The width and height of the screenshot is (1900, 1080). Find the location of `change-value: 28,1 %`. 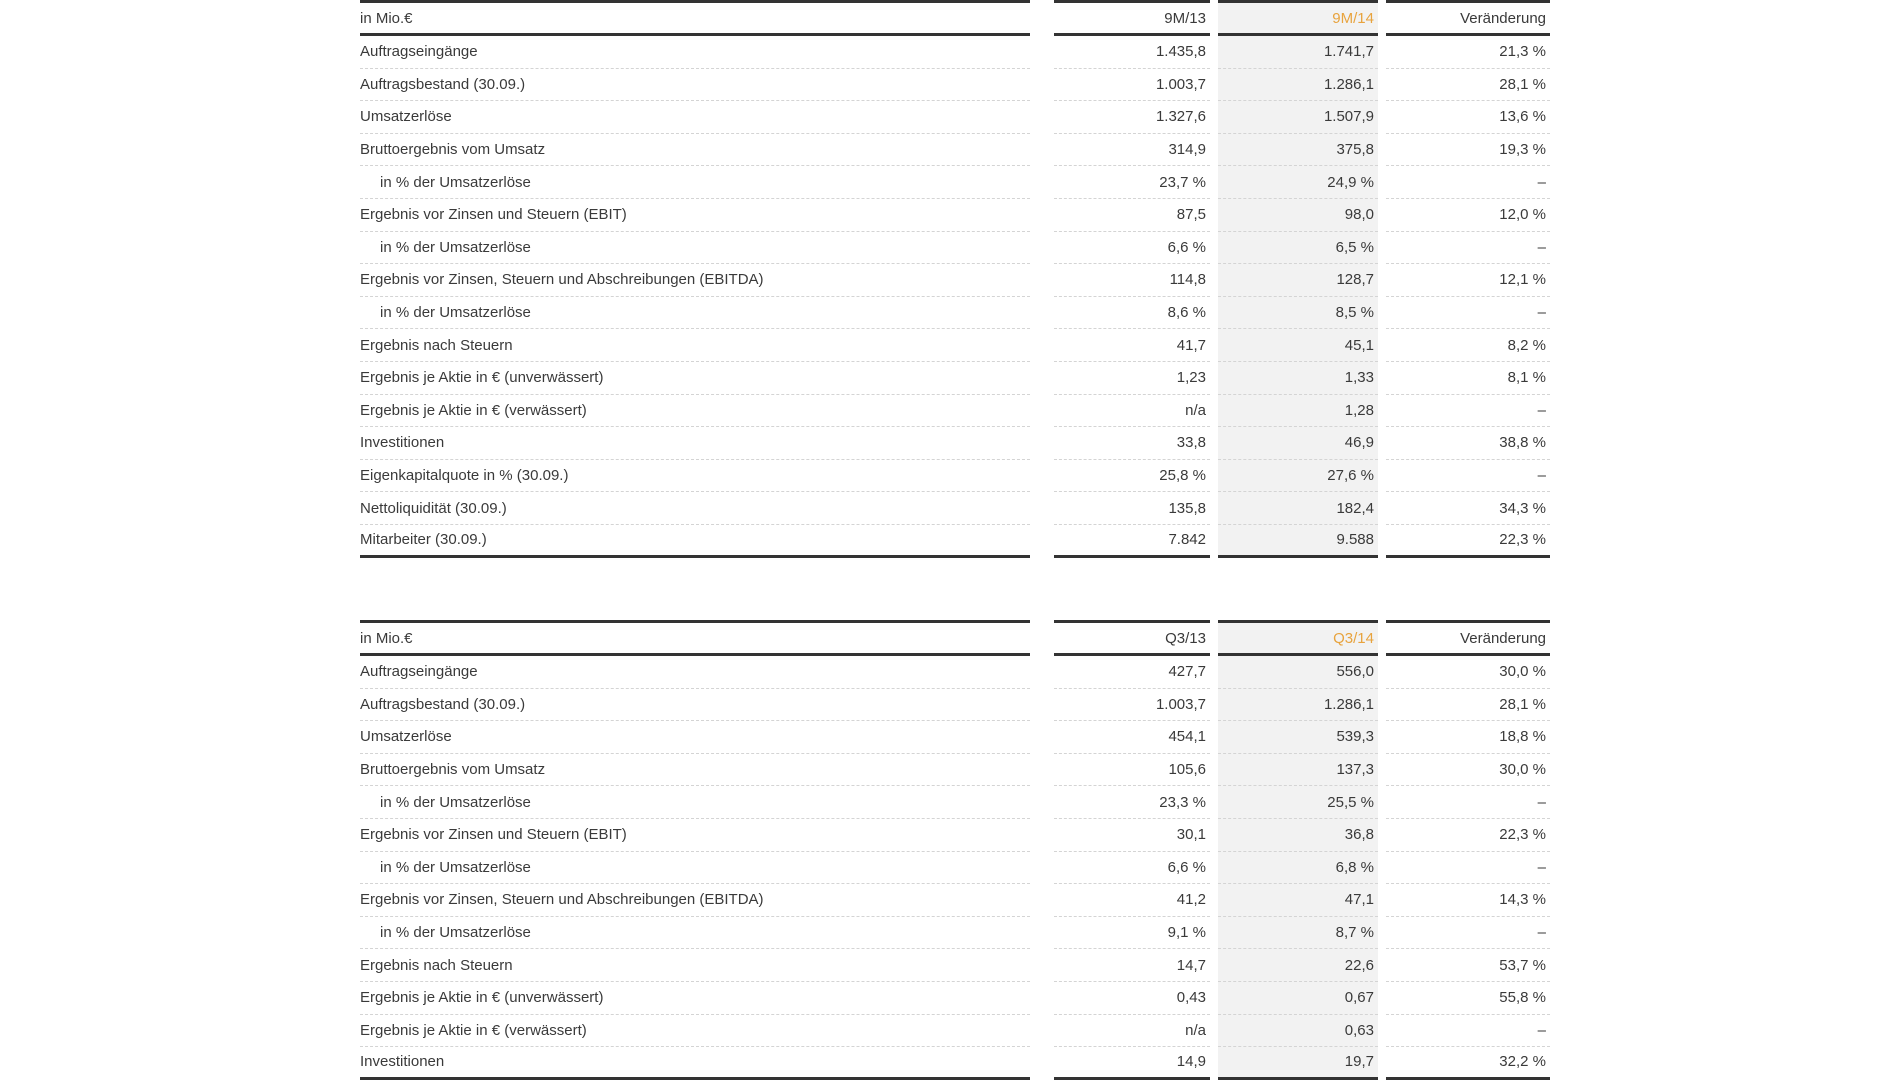

change-value: 28,1 % is located at coordinates (1468, 85).